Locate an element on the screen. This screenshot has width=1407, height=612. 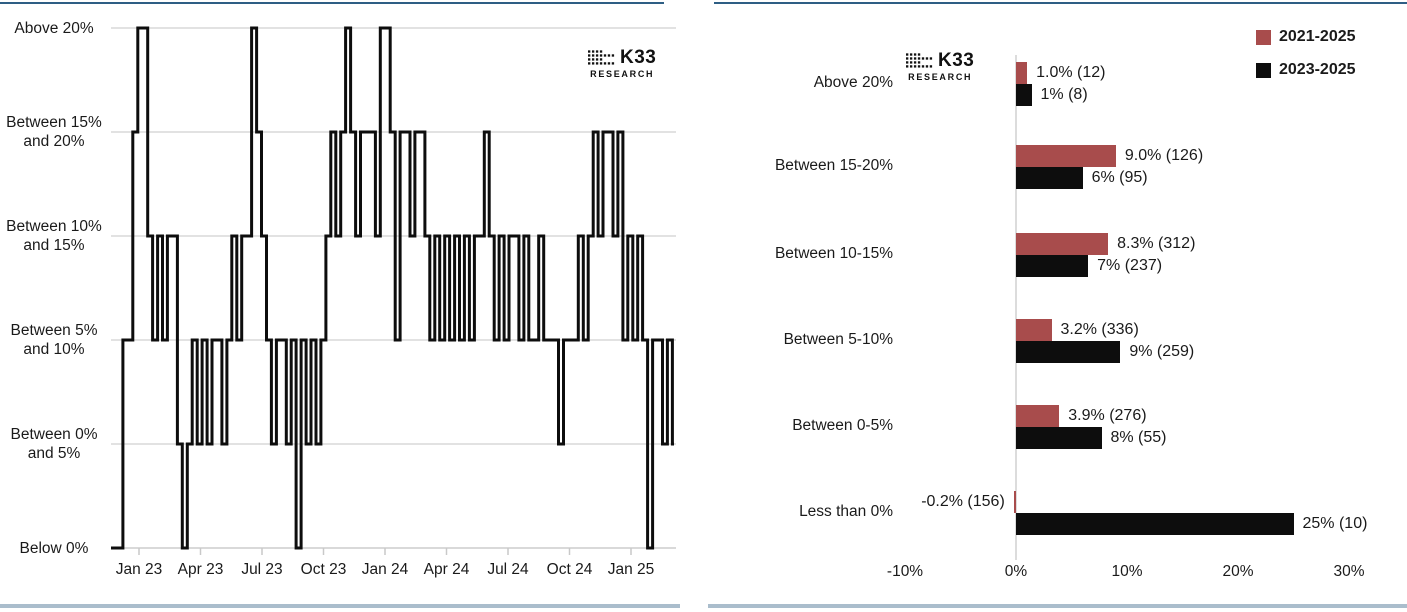
y-axis-band-label: Between 0% and 5% is located at coordinates (54, 444).